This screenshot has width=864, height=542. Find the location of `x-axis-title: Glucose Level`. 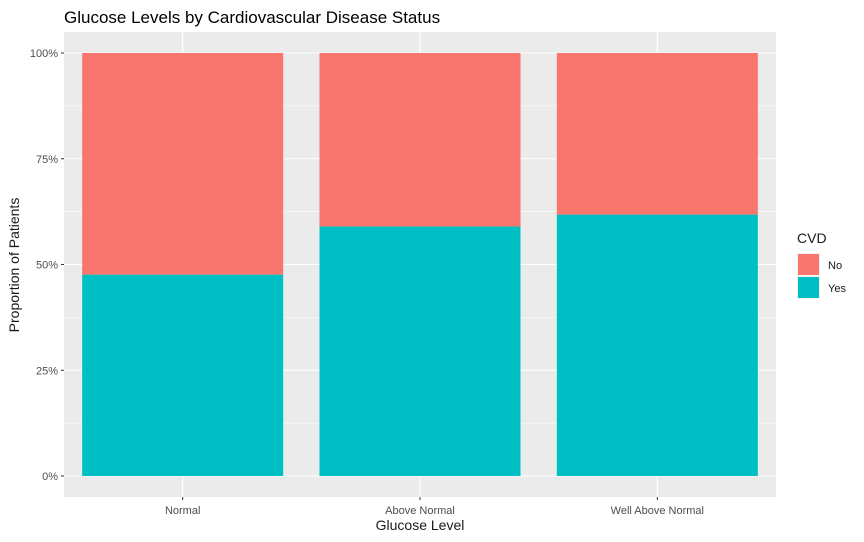

x-axis-title: Glucose Level is located at coordinates (420, 525).